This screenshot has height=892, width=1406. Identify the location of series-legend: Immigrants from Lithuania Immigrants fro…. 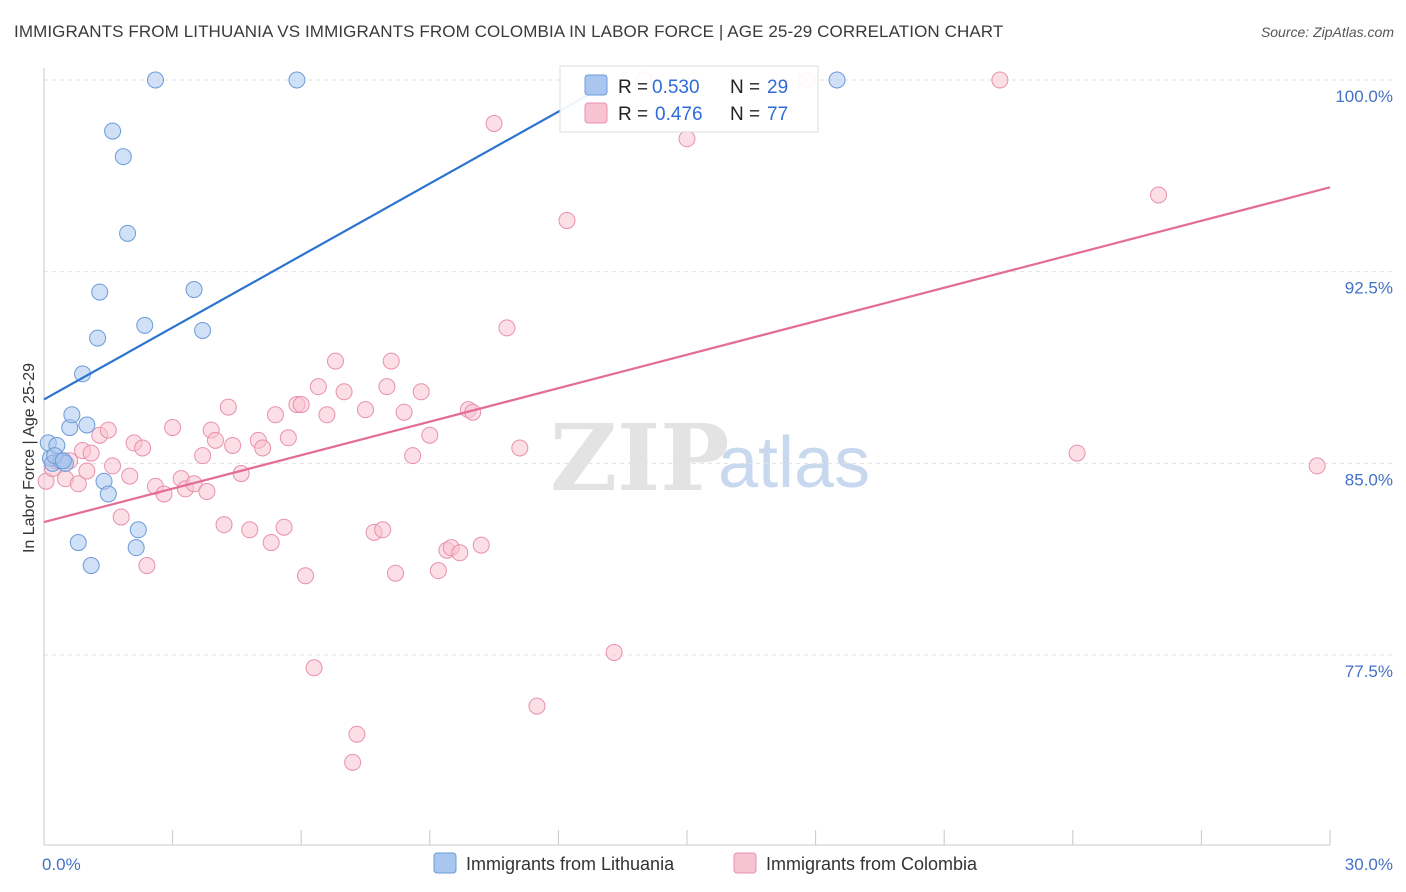
(705, 863).